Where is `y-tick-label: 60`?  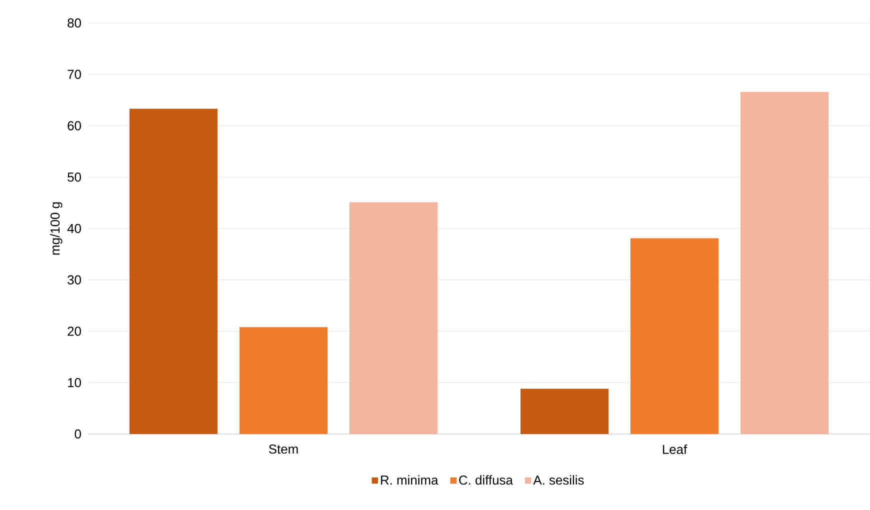
y-tick-label: 60 is located at coordinates (74, 125).